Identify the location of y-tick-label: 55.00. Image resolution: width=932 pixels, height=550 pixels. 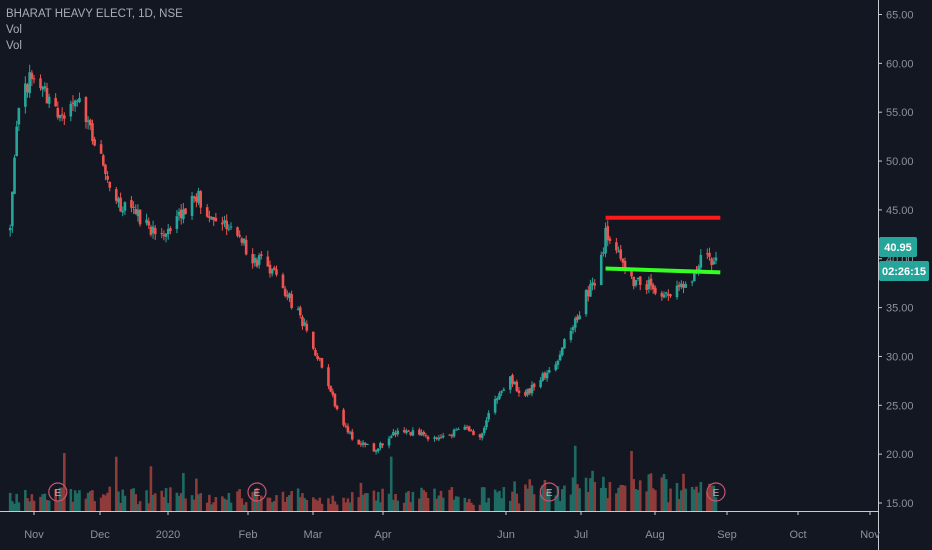
(900, 113).